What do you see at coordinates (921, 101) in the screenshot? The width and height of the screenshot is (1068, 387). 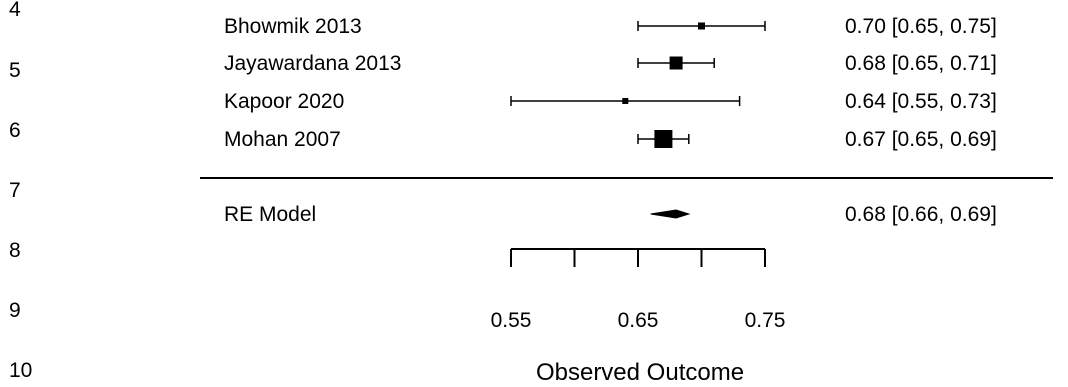 I see `ci-label: 0.64 [0.55, 0.73]` at bounding box center [921, 101].